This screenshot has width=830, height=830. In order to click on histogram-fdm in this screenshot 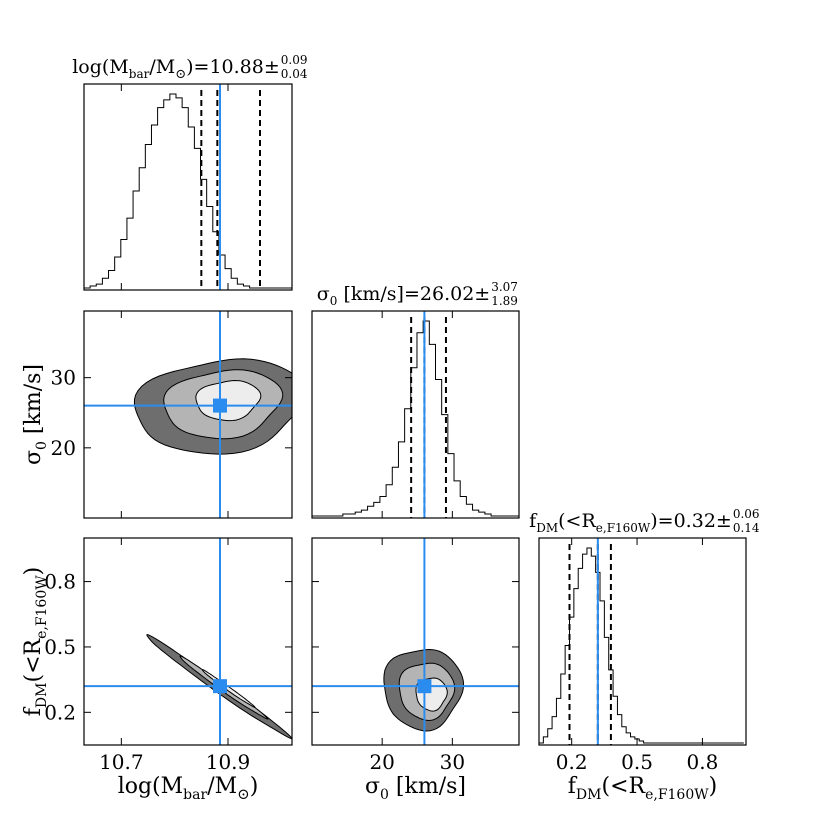, I will do `click(641, 645)`.